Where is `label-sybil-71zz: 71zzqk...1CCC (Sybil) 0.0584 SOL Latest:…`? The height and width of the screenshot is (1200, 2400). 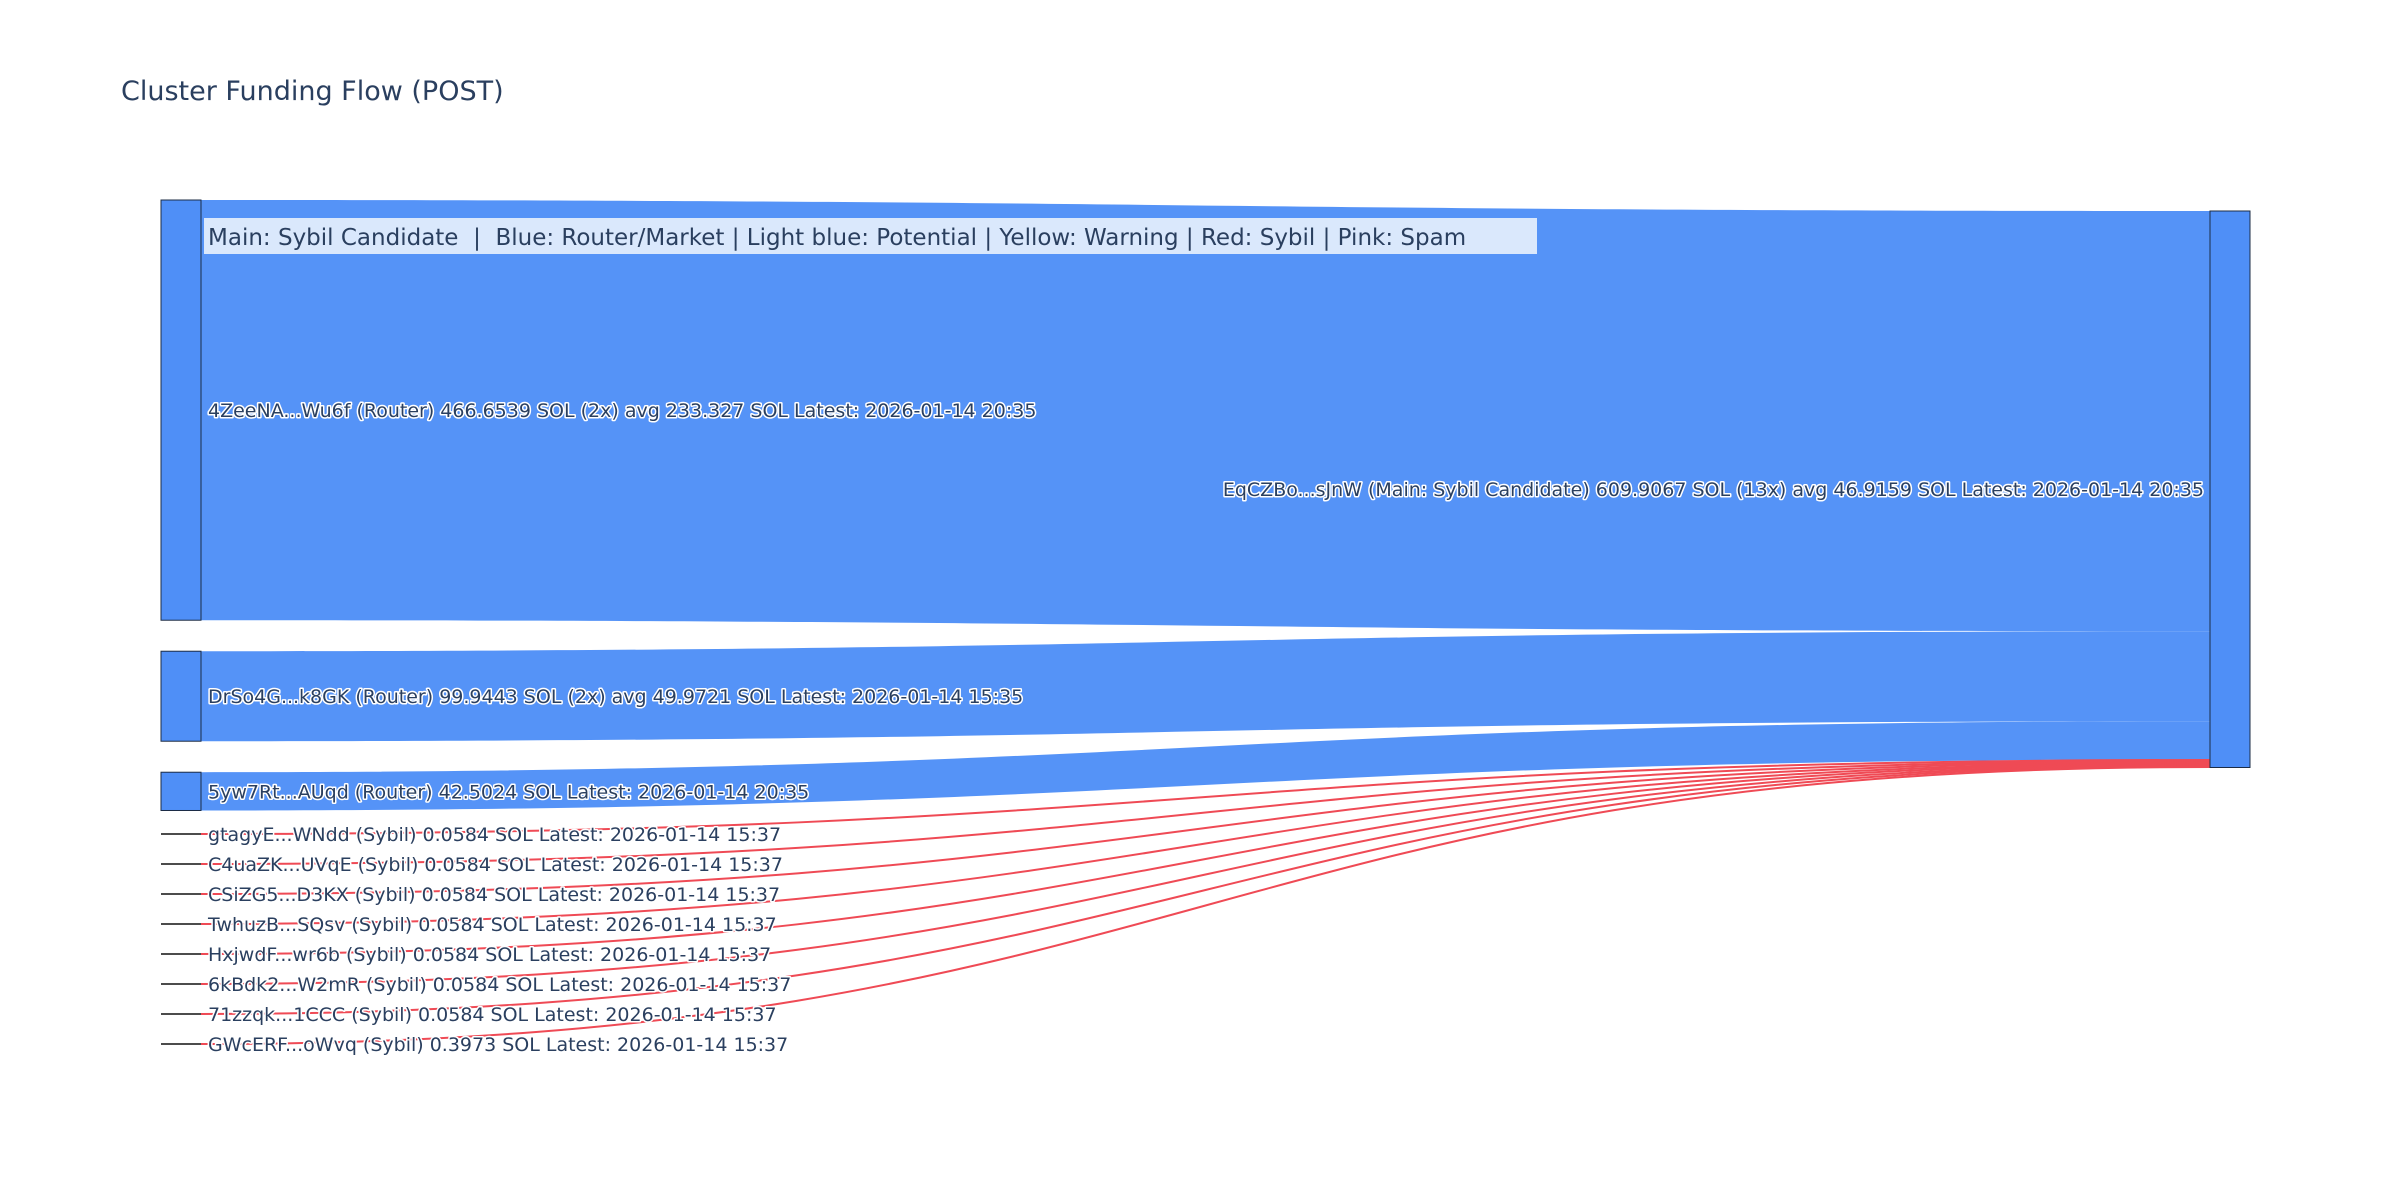 label-sybil-71zz: 71zzqk...1CCC (Sybil) 0.0584 SOL Latest:… is located at coordinates (492, 1015).